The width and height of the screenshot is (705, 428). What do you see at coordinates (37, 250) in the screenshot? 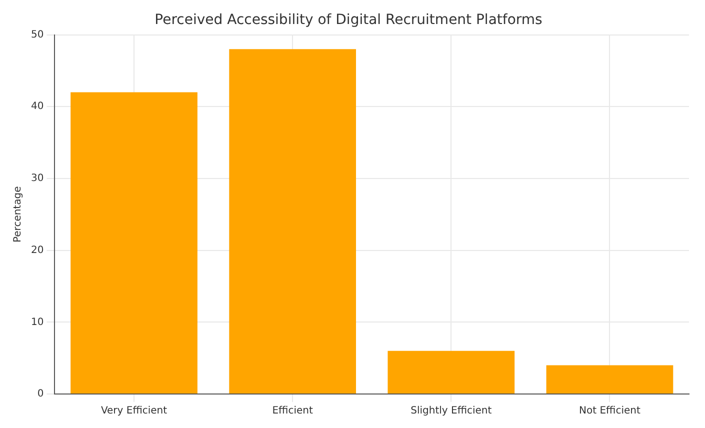
I see `y-tick-label: 20` at bounding box center [37, 250].